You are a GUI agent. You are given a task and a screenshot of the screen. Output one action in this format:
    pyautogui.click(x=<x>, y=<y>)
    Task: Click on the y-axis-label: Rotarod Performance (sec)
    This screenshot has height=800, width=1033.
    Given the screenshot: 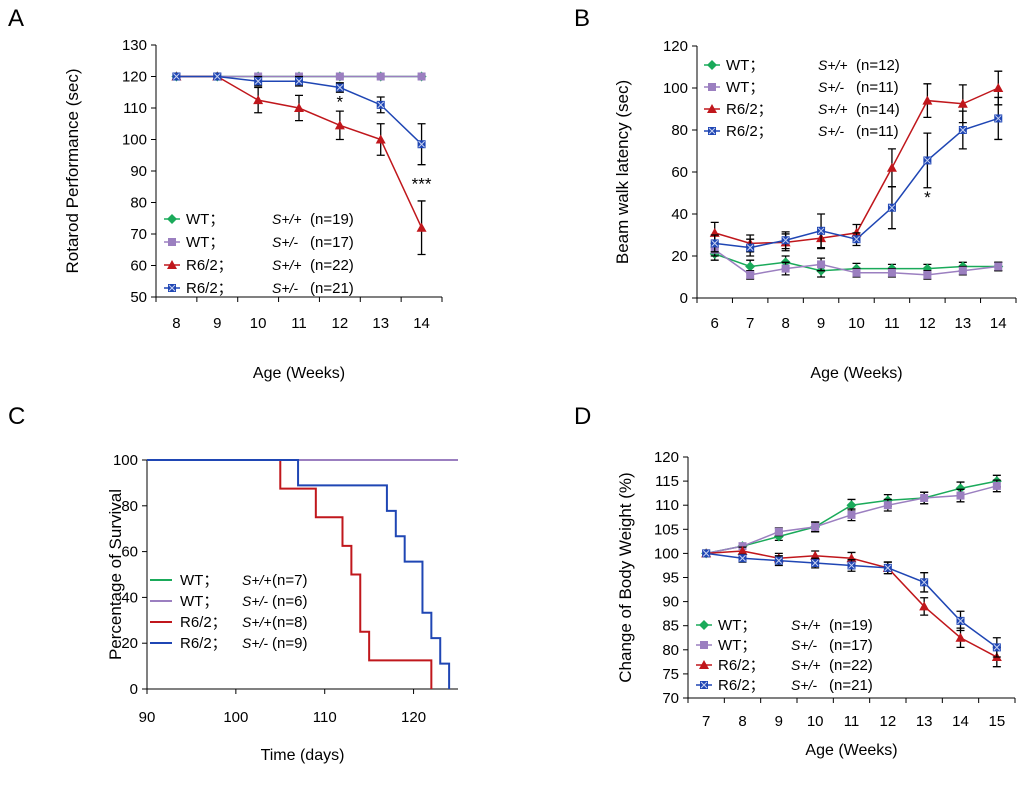 What is the action you would take?
    pyautogui.click(x=72, y=170)
    